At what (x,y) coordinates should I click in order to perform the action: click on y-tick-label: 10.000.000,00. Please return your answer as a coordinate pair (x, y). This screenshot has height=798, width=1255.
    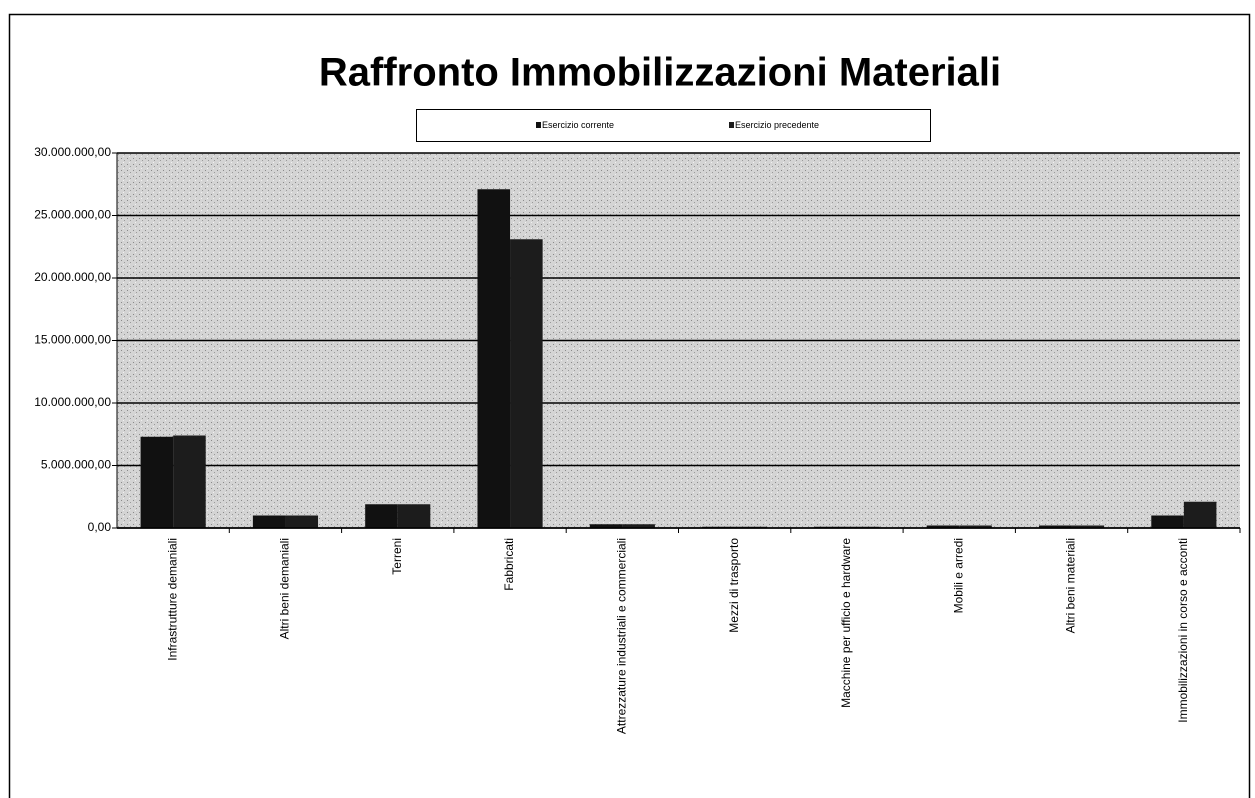
    Looking at the image, I should click on (72, 402).